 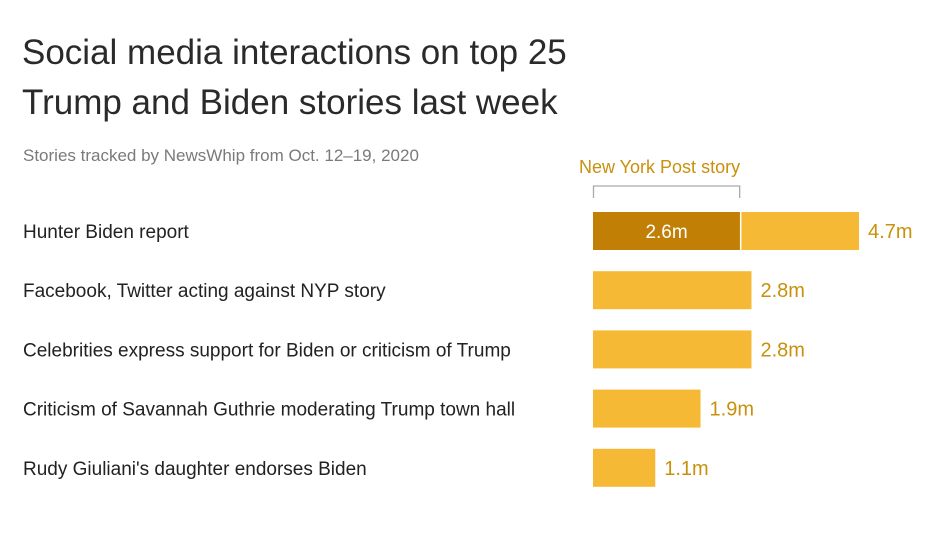 What do you see at coordinates (195, 469) in the screenshot?
I see `category-label: Rudy Giuliani's daughter endorses Biden` at bounding box center [195, 469].